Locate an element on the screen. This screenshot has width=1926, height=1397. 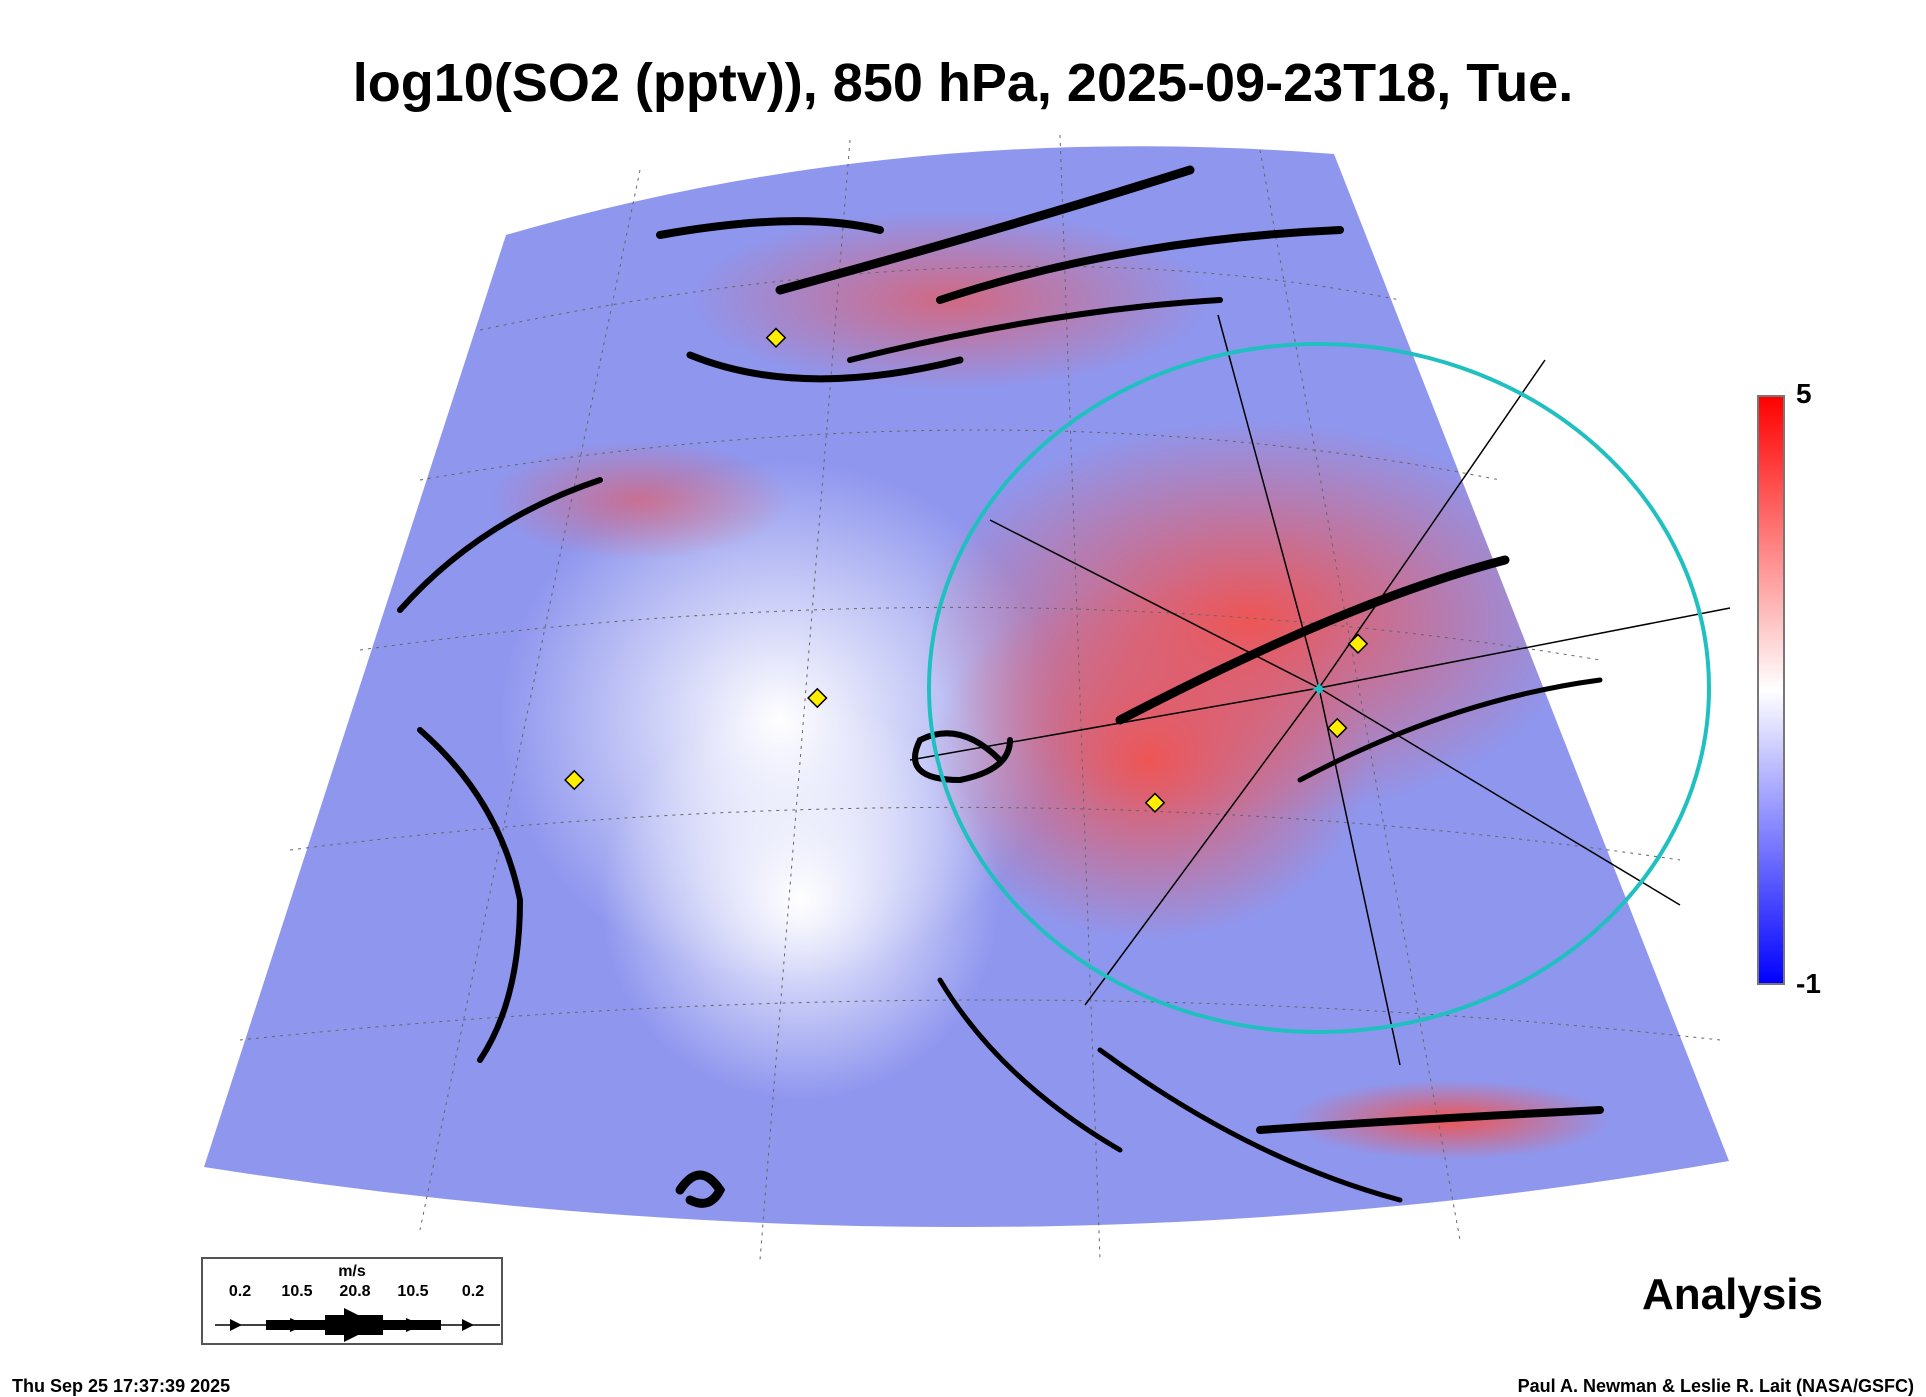
colorbar-min-label: -1 is located at coordinates (1808, 983).